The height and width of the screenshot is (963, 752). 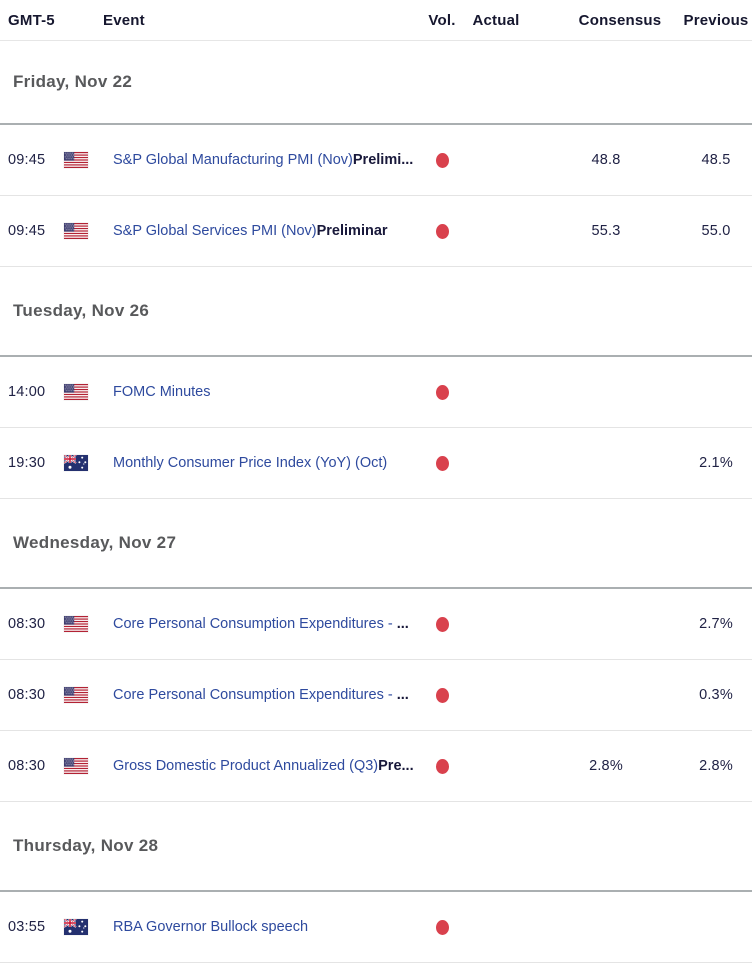 I want to click on event-link: RBA Governor Bullock speech, so click(x=211, y=927).